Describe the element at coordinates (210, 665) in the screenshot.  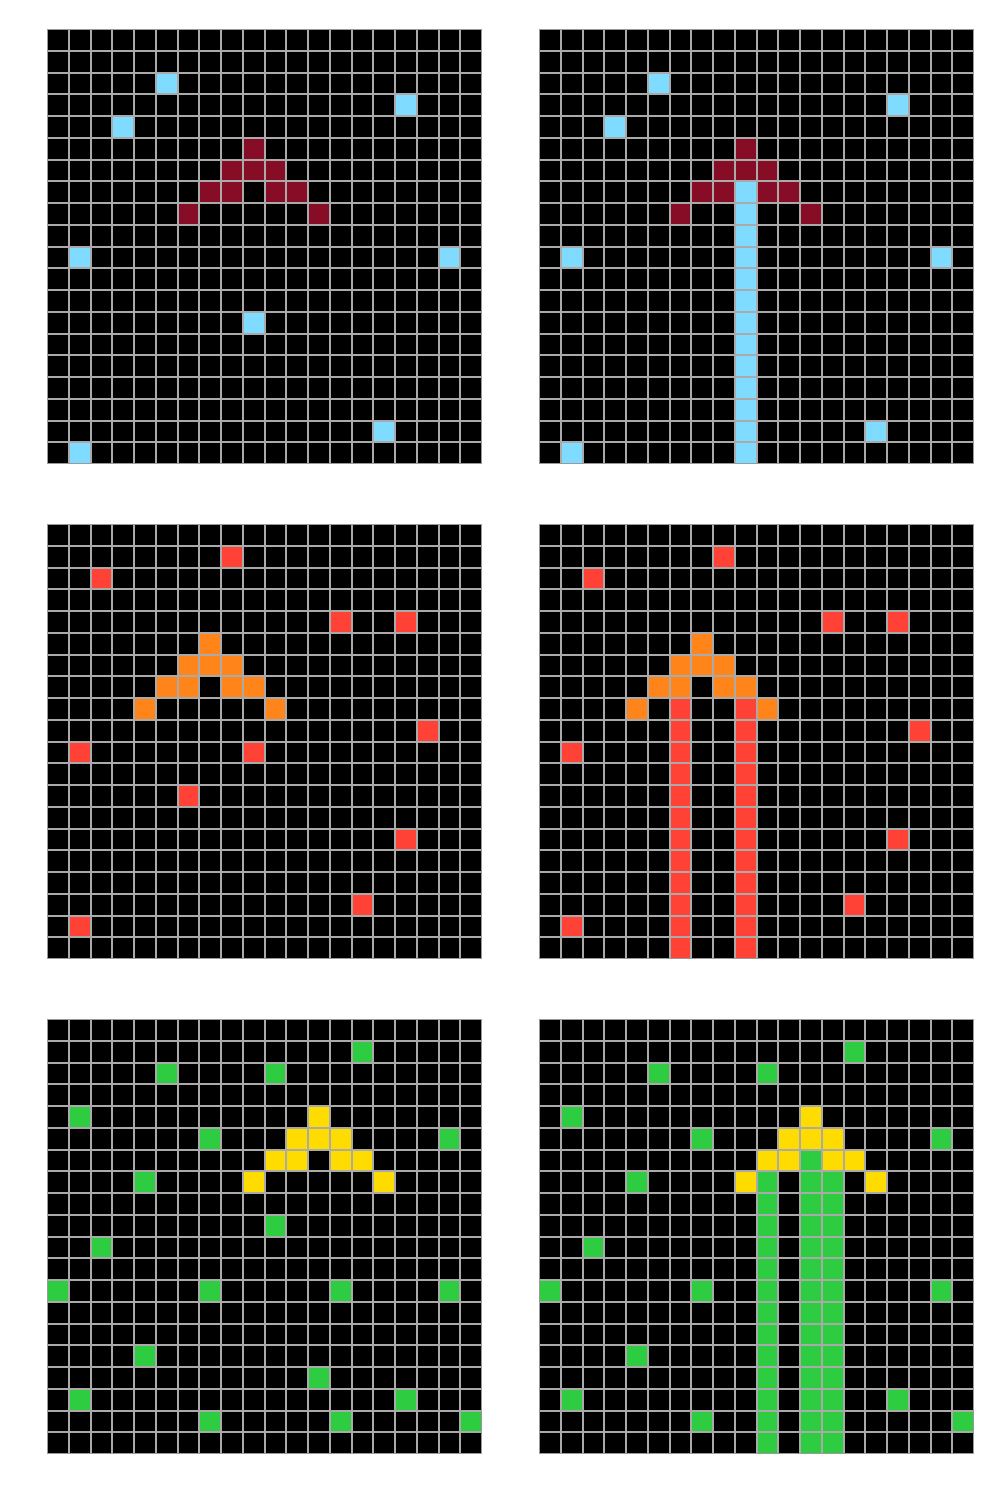
I see `cell-orange` at that location.